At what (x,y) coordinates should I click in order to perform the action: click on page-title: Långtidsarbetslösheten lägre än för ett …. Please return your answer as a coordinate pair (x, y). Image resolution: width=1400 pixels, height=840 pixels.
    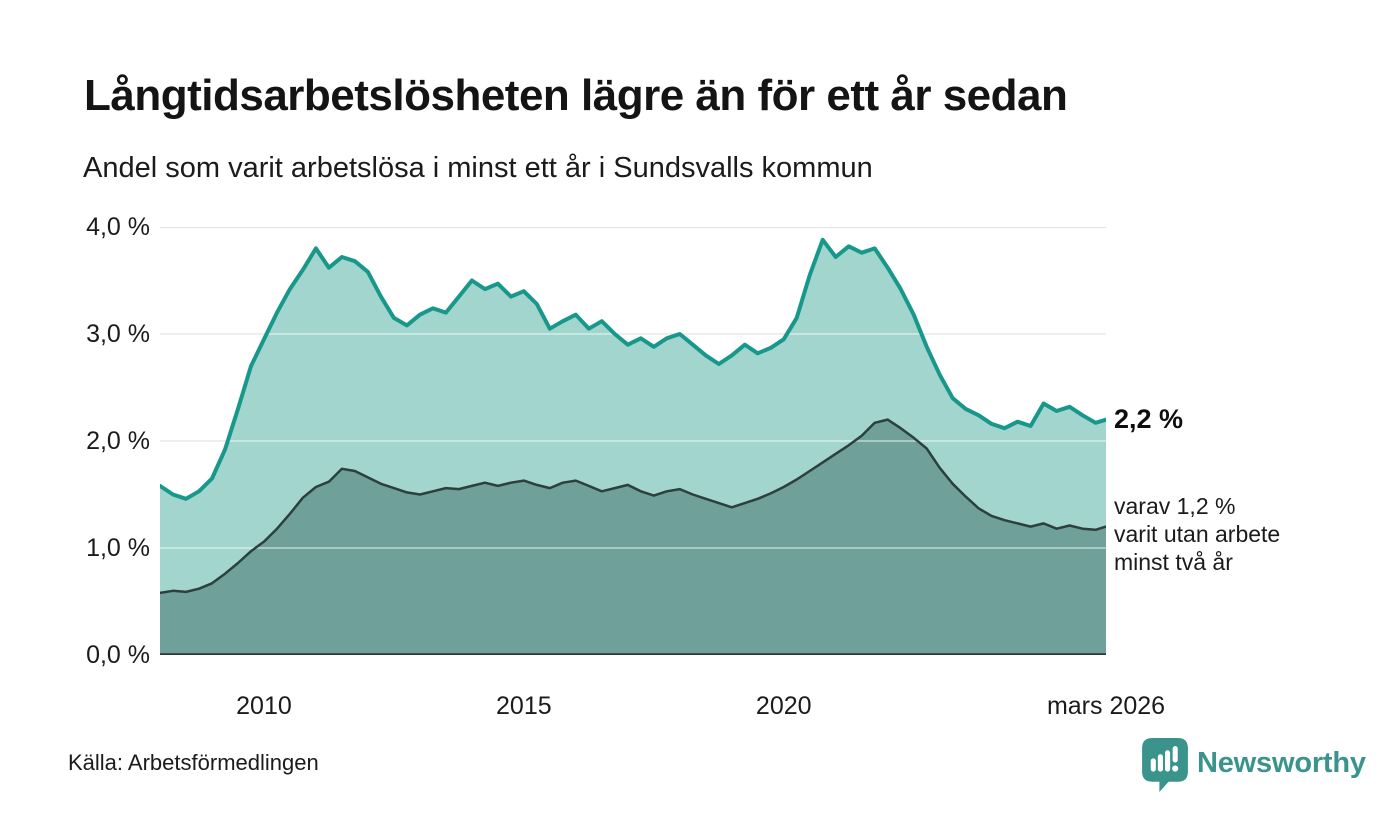
    Looking at the image, I should click on (576, 95).